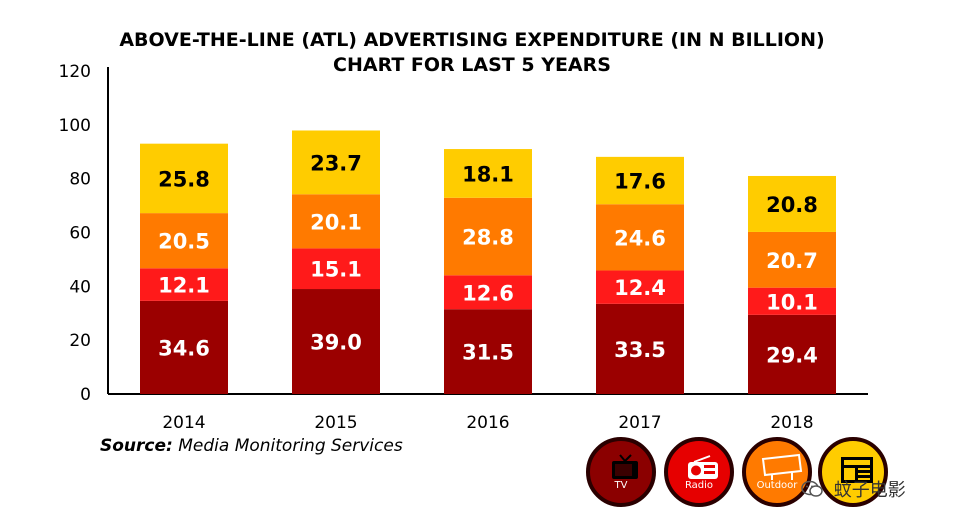 This screenshot has height=531, width=963. I want to click on legend-tv-label: TV, so click(621, 485).